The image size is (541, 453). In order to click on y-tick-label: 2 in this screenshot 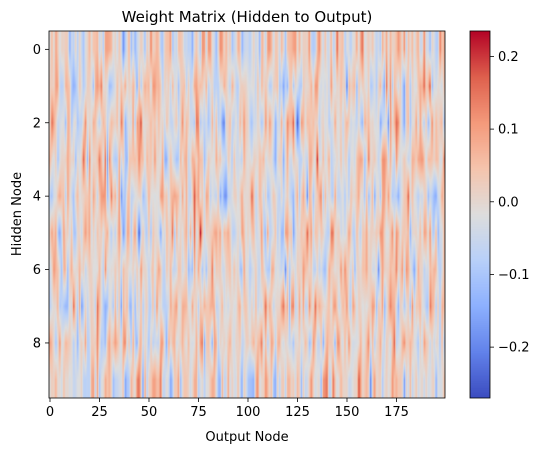, I will do `click(37, 123)`.